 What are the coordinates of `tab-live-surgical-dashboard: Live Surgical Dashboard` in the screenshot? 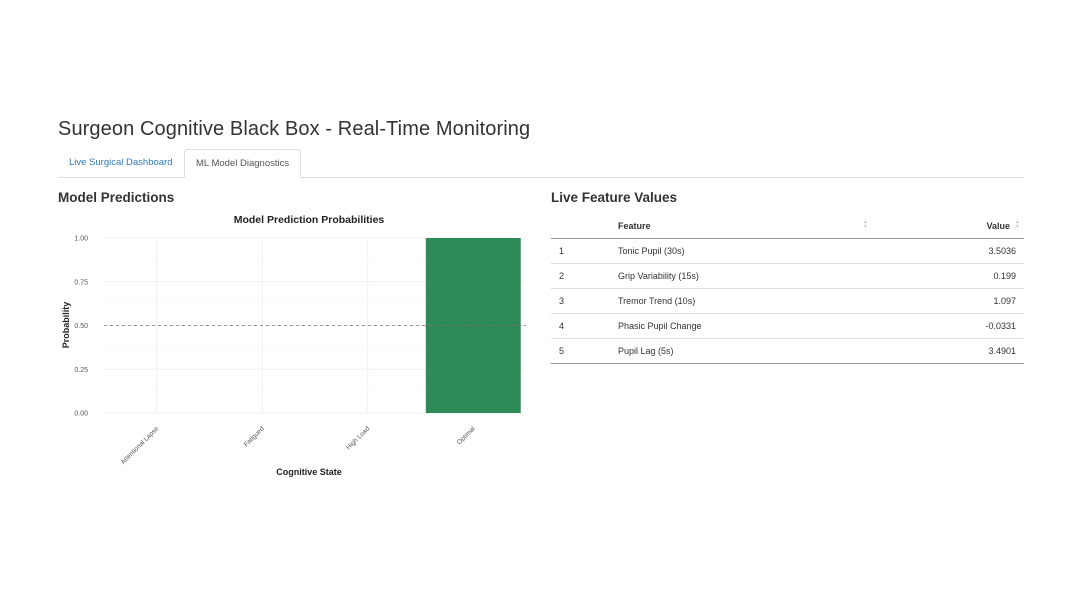 It's located at (121, 162).